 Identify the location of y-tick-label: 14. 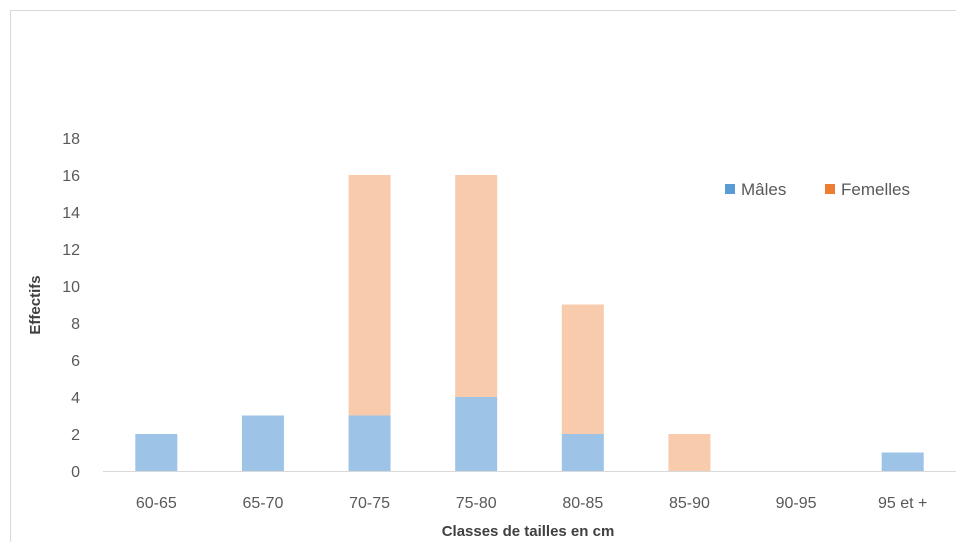
(71, 213).